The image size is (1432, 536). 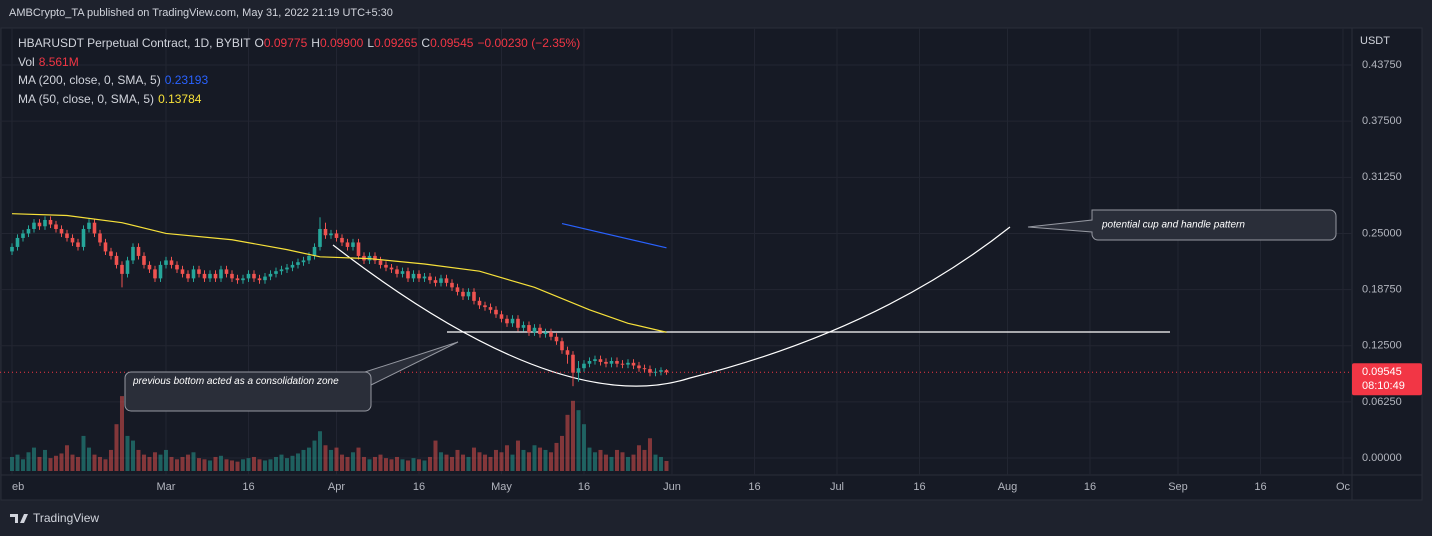 I want to click on legend-text: Vol, so click(x=26, y=61).